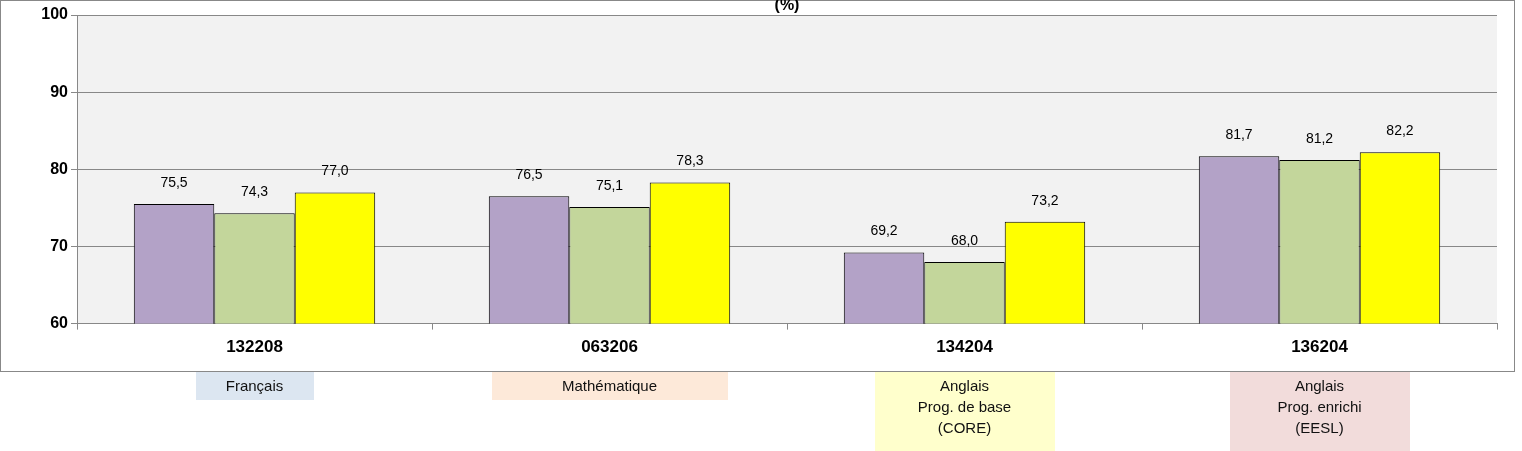 The height and width of the screenshot is (451, 1522). I want to click on x-tick-label: 132208, so click(254, 347).